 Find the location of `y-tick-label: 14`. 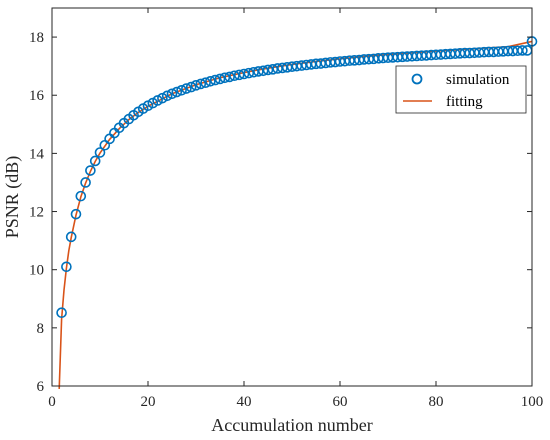

y-tick-label: 14 is located at coordinates (37, 154).